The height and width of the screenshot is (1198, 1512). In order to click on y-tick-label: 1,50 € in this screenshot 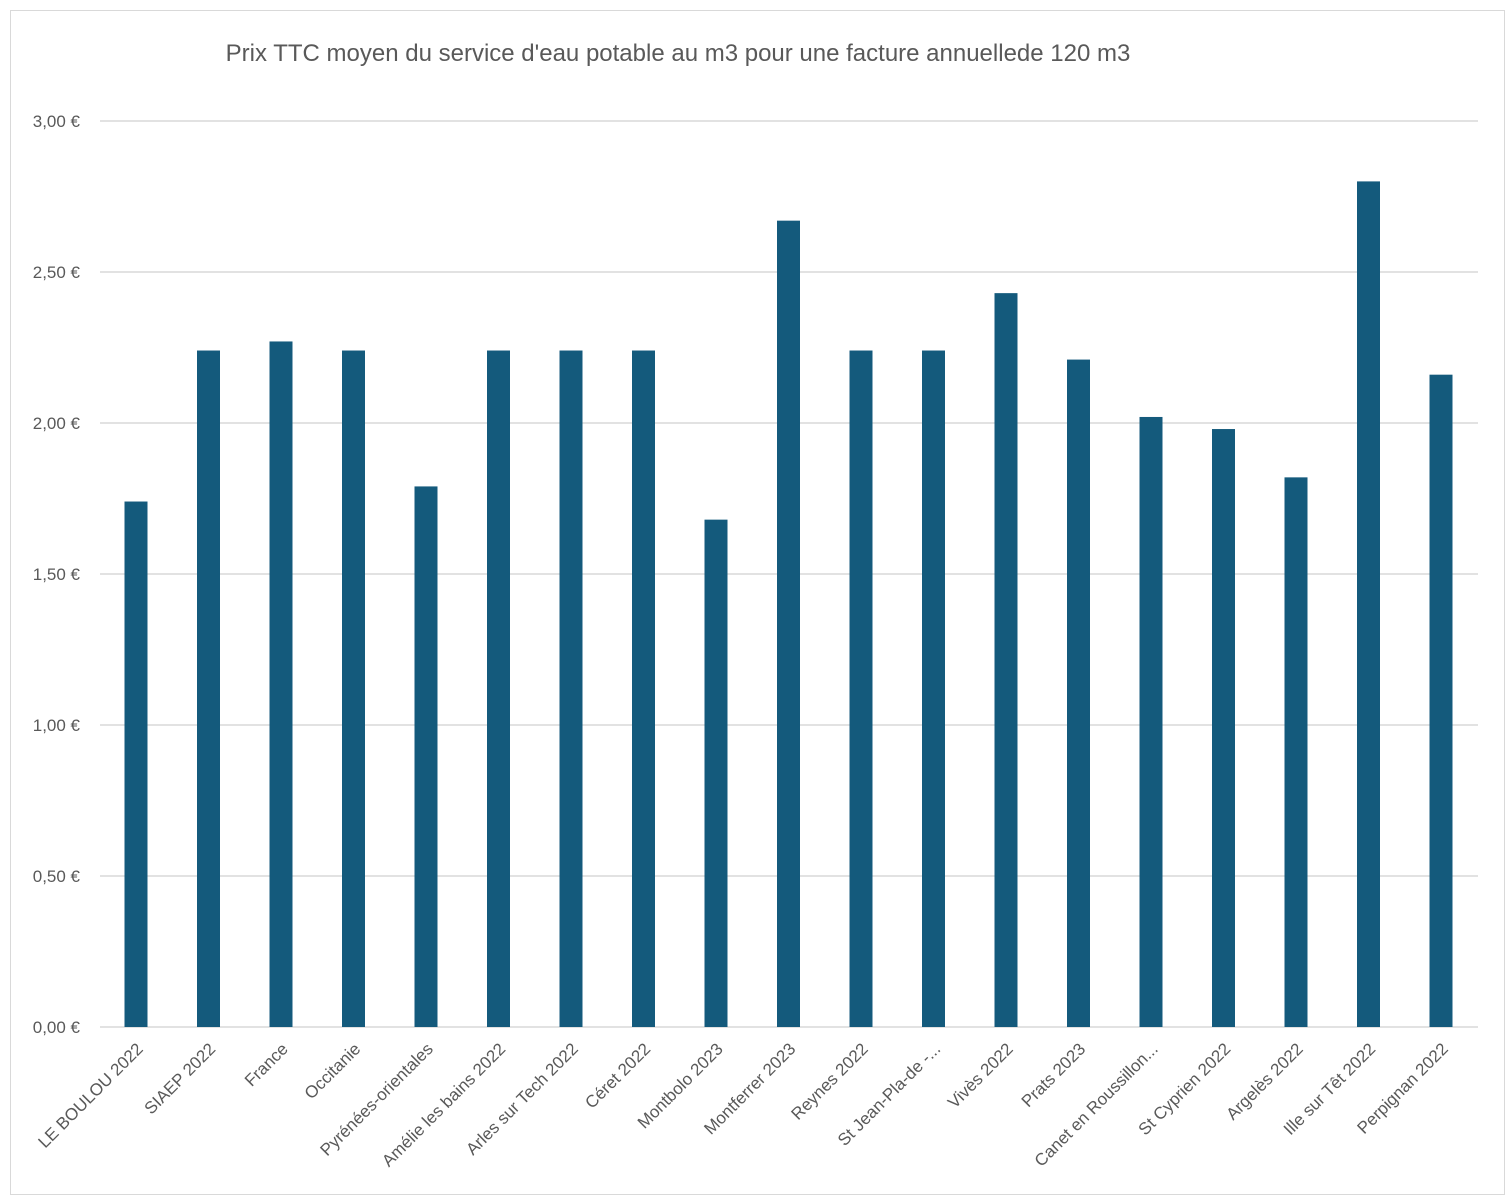, I will do `click(57, 574)`.